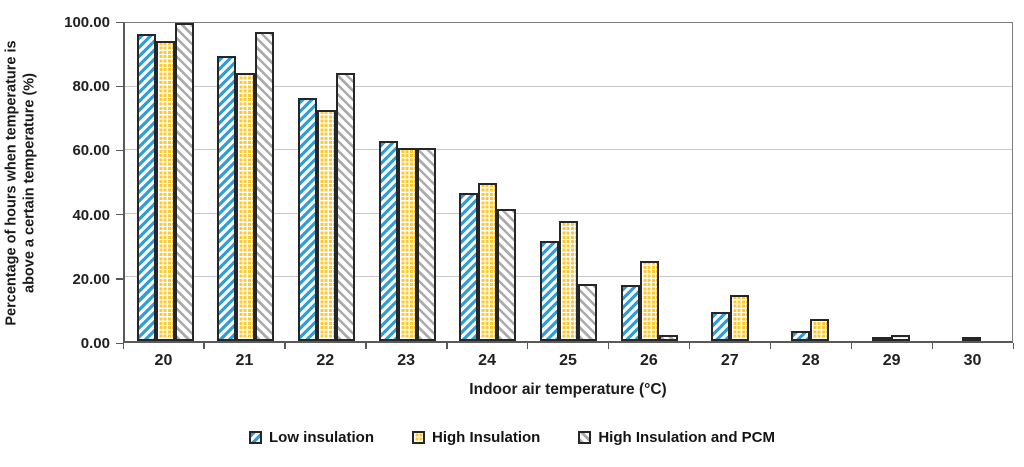 The width and height of the screenshot is (1024, 467). I want to click on bar-23-low-insulation, so click(388, 240).